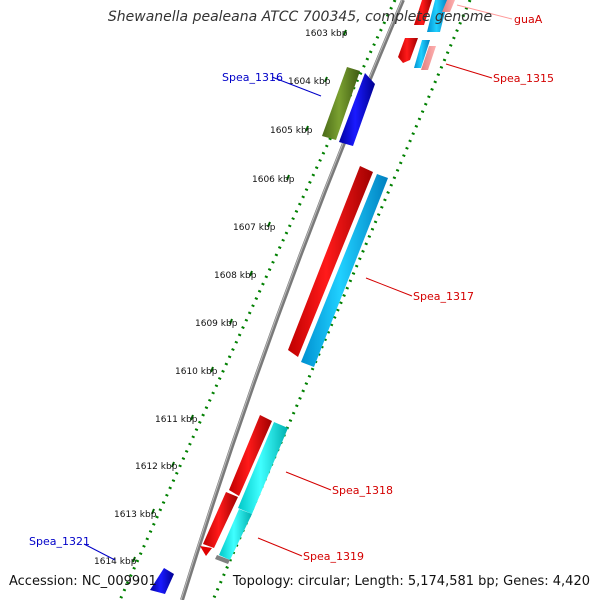  I want to click on feature-spea1319-red, so click(220, 520).